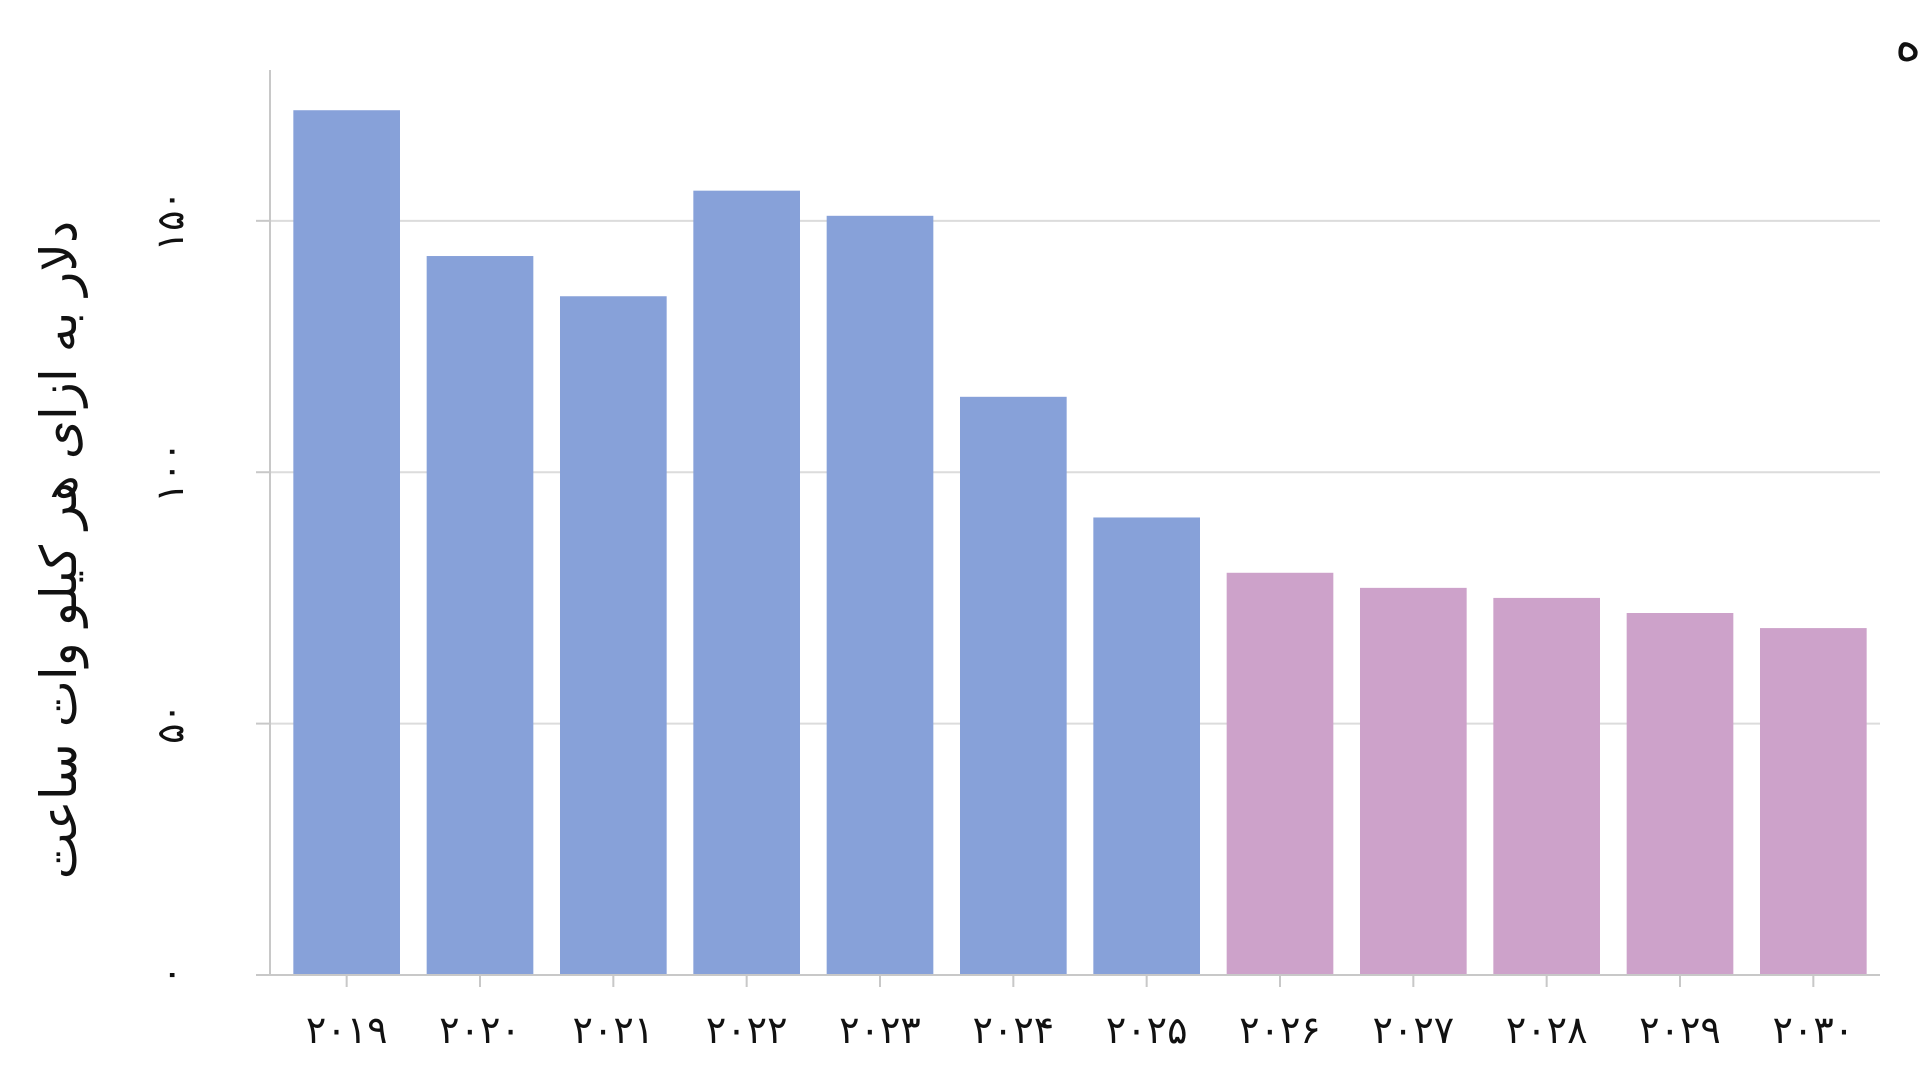 This screenshot has width=1920, height=1072. What do you see at coordinates (880, 1030) in the screenshot?
I see `x-tick-label-4: ۲۰۲۳` at bounding box center [880, 1030].